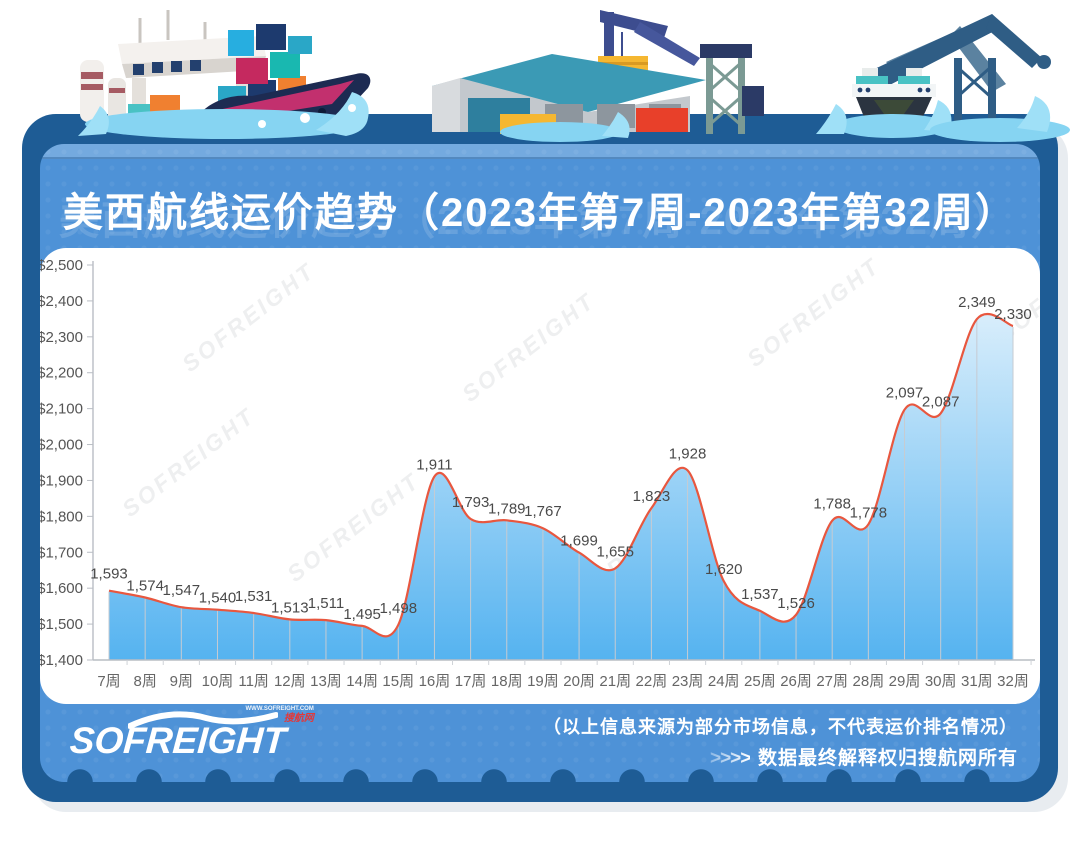 The image size is (1080, 841). What do you see at coordinates (1013, 681) in the screenshot?
I see `svg-text: 32周` at bounding box center [1013, 681].